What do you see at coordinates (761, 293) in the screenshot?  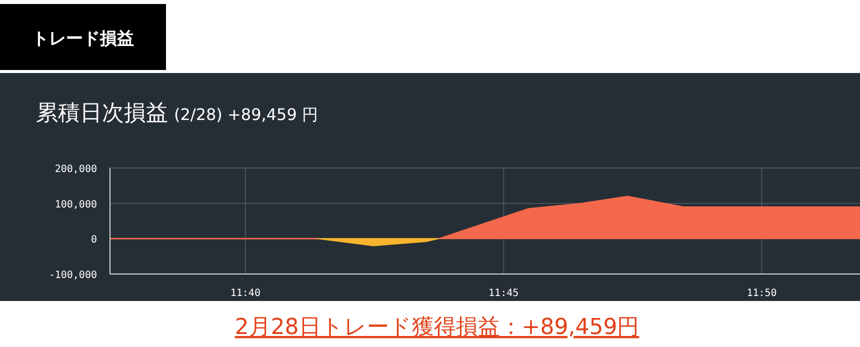 I see `x-tick-label: 11:50` at bounding box center [761, 293].